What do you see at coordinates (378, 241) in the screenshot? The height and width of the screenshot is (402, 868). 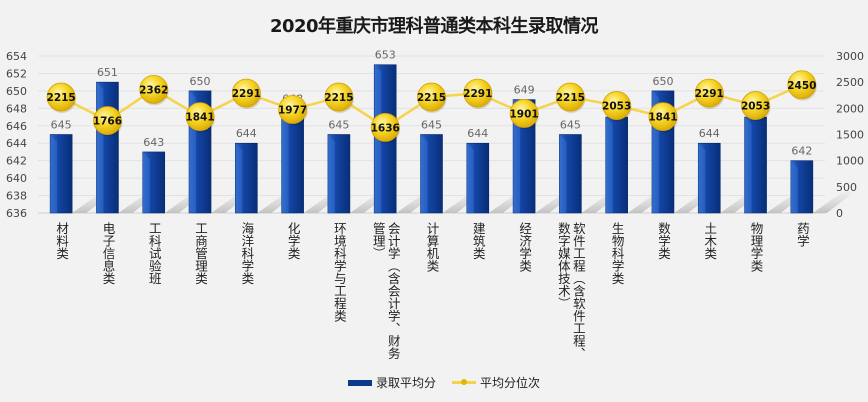 I see `category-label: 管理）` at bounding box center [378, 241].